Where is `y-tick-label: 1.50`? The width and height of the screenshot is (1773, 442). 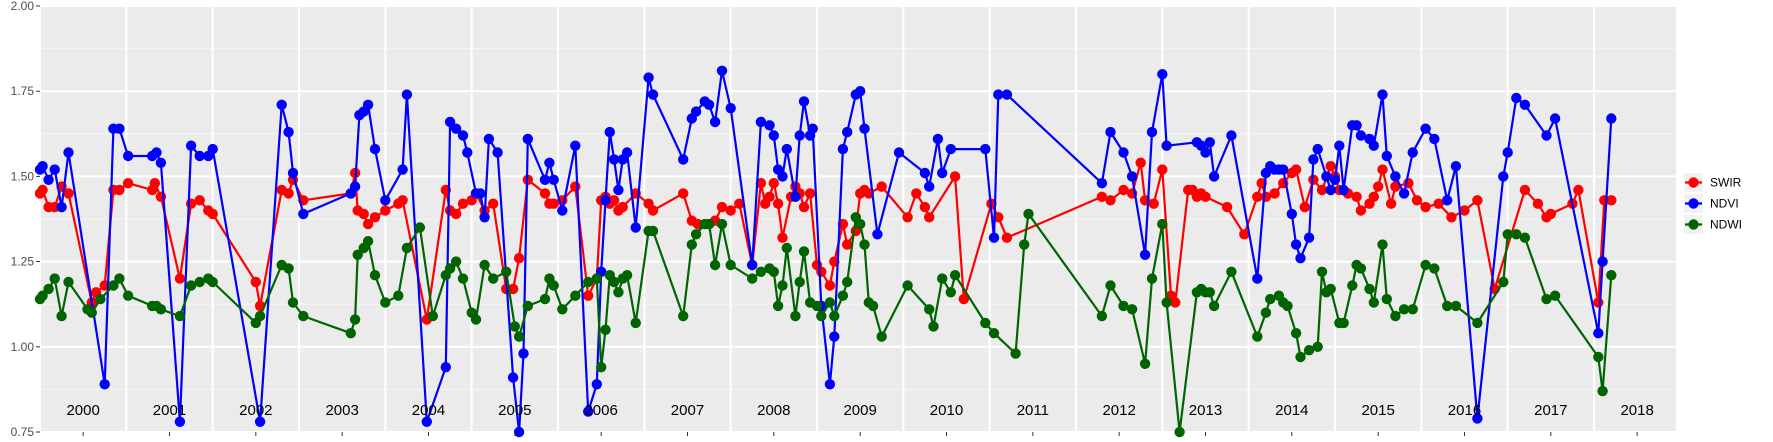 y-tick-label: 1.50 is located at coordinates (23, 176).